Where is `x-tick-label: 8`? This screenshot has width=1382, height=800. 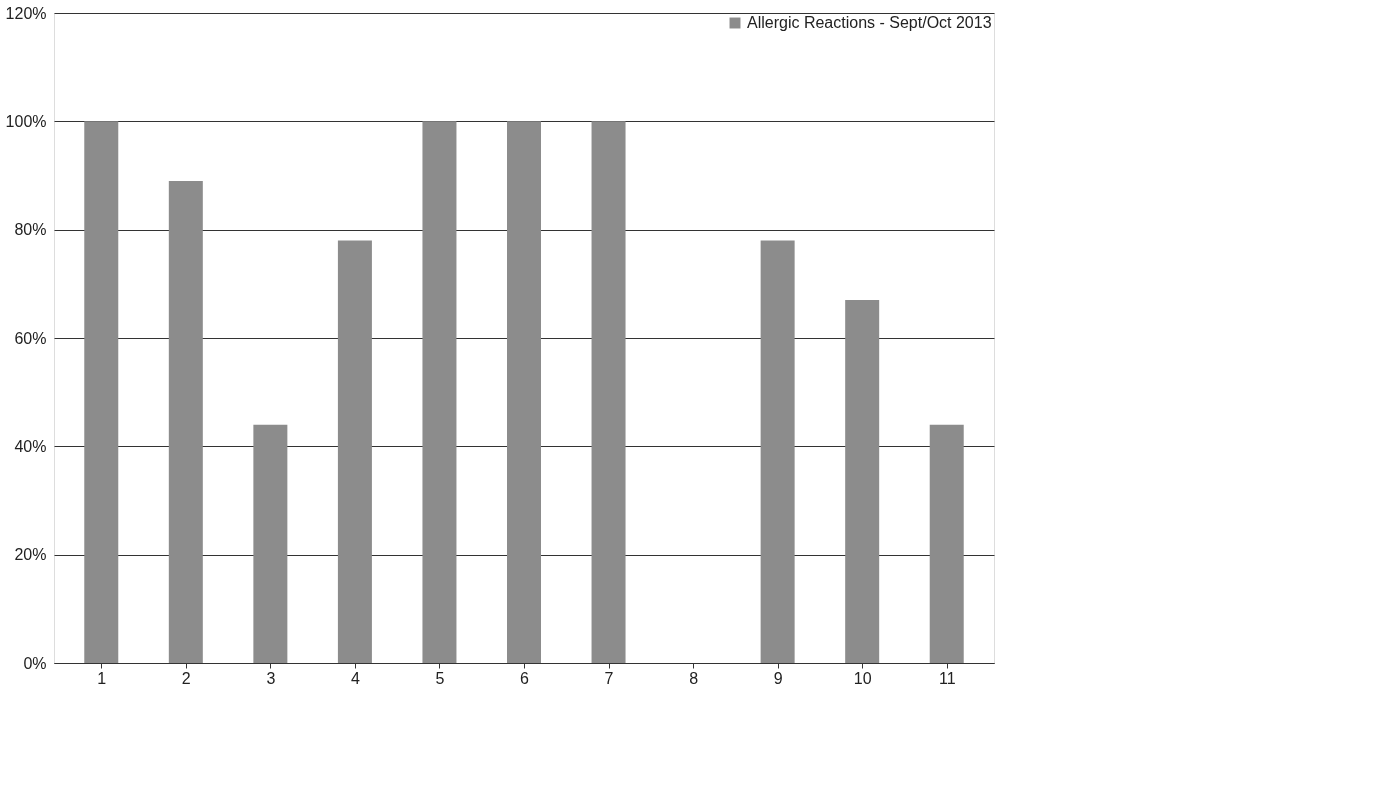
x-tick-label: 8 is located at coordinates (694, 678).